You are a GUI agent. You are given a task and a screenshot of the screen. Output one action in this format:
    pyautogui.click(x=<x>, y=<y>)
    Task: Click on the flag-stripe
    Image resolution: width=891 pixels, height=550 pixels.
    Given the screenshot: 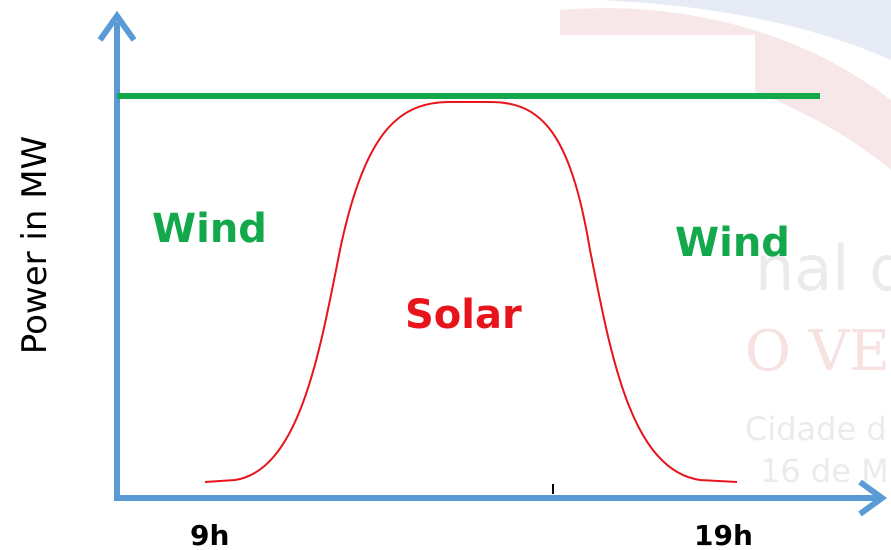 What is the action you would take?
    pyautogui.click(x=745, y=30)
    